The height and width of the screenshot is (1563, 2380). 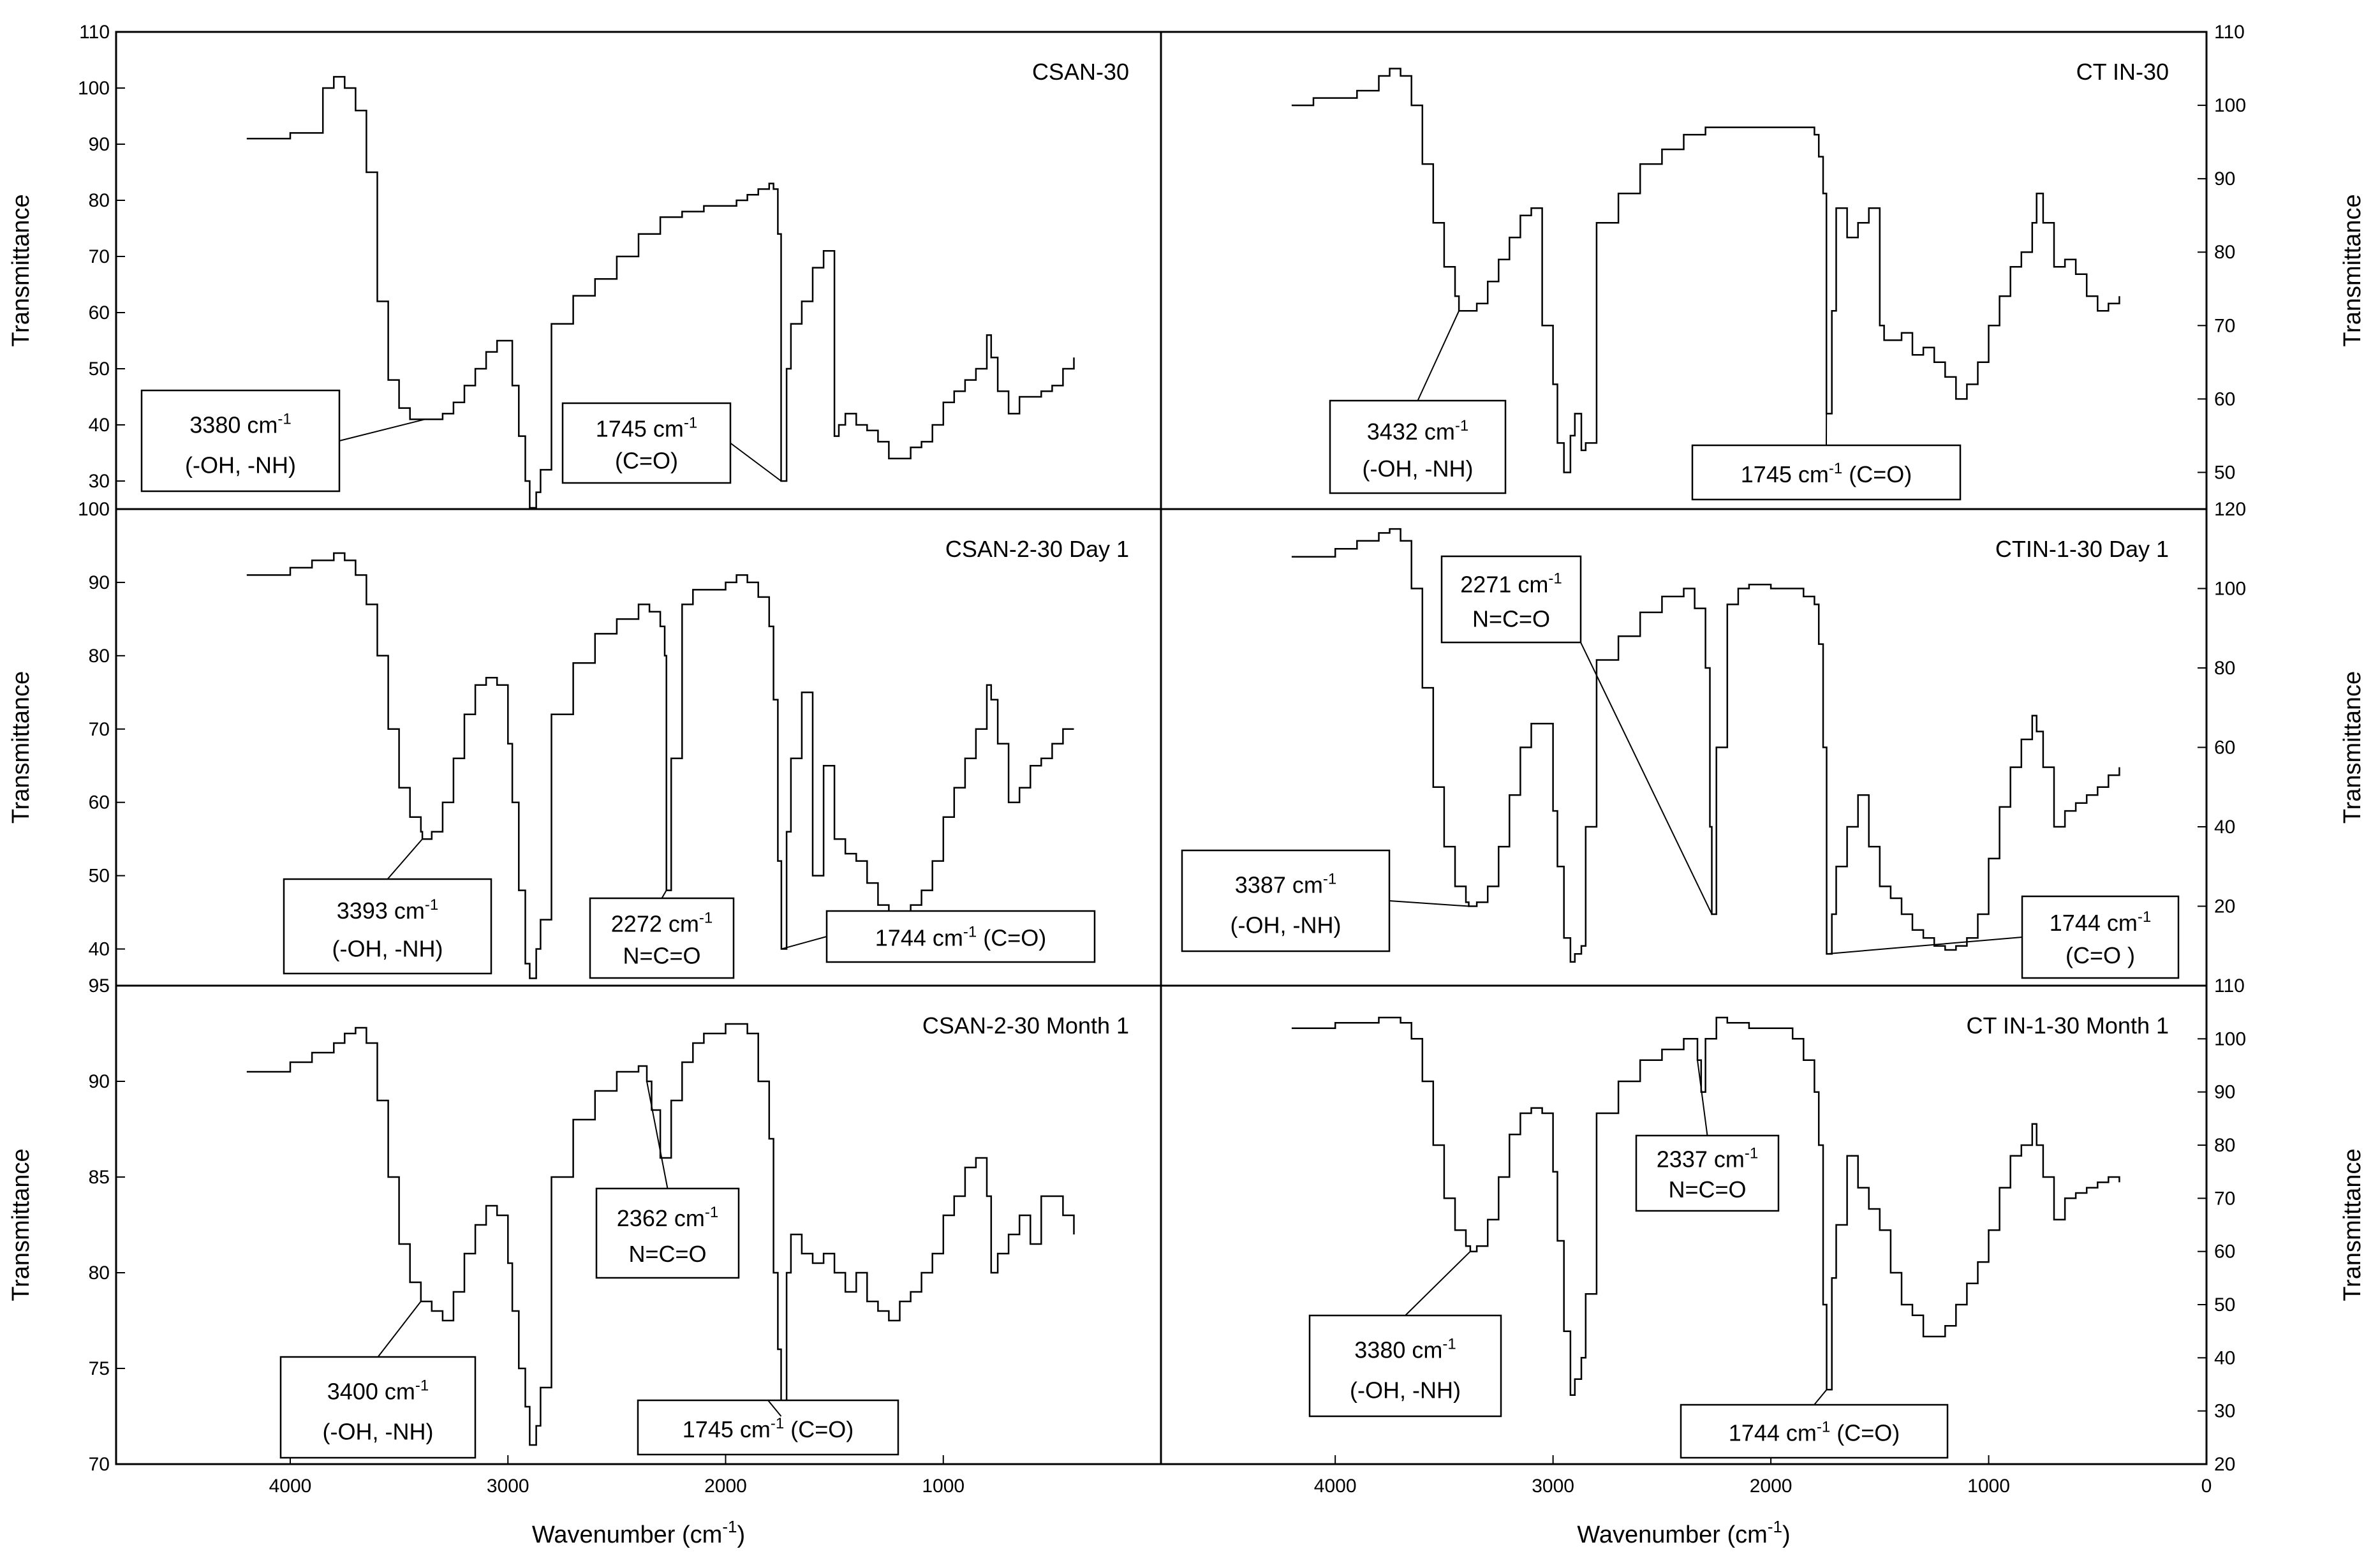 What do you see at coordinates (2068, 1025) in the screenshot?
I see `panel-title: CT IN-1-30 Month 1` at bounding box center [2068, 1025].